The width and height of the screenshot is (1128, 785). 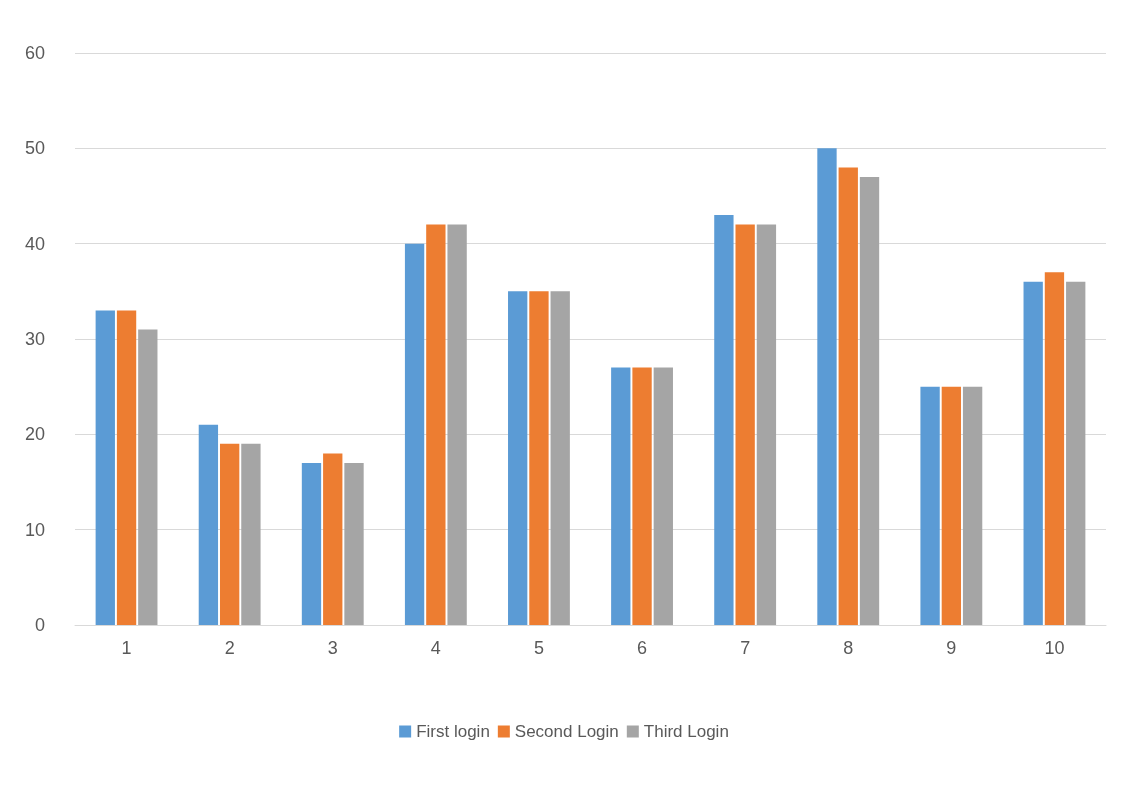 What do you see at coordinates (848, 648) in the screenshot?
I see `x-tick-label: 8` at bounding box center [848, 648].